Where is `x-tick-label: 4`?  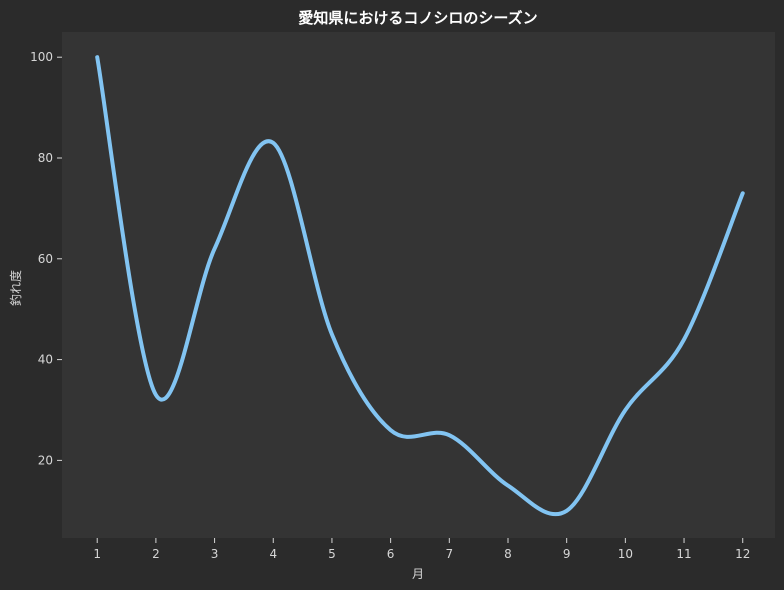 x-tick-label: 4 is located at coordinates (273, 554).